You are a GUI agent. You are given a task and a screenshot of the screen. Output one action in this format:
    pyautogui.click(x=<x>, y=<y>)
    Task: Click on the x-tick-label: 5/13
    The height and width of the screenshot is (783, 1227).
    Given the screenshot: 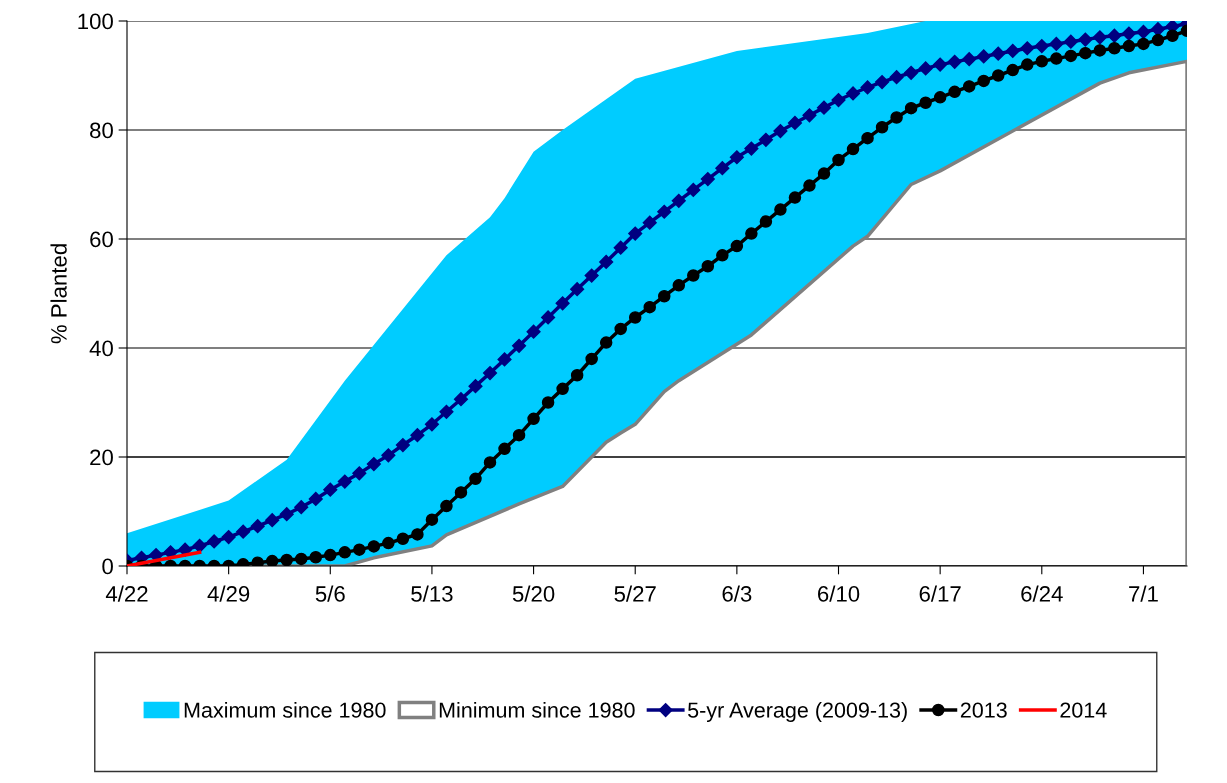 What is the action you would take?
    pyautogui.click(x=432, y=593)
    